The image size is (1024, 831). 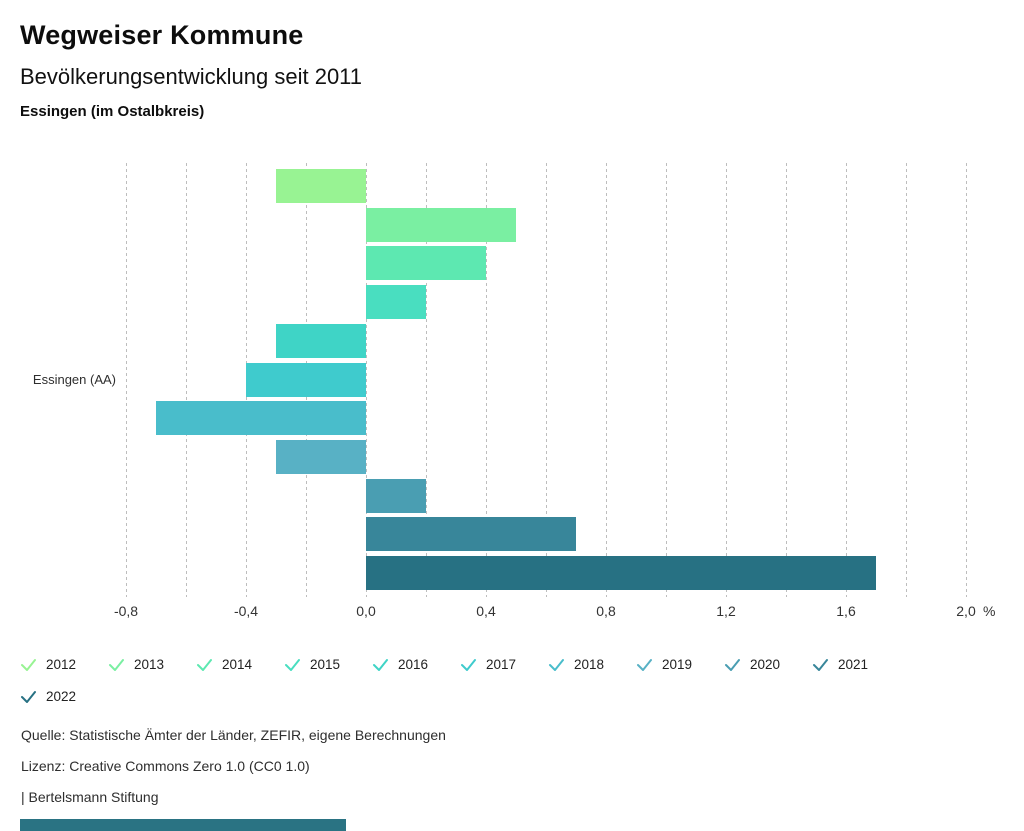 I want to click on bar-2015, so click(x=396, y=302).